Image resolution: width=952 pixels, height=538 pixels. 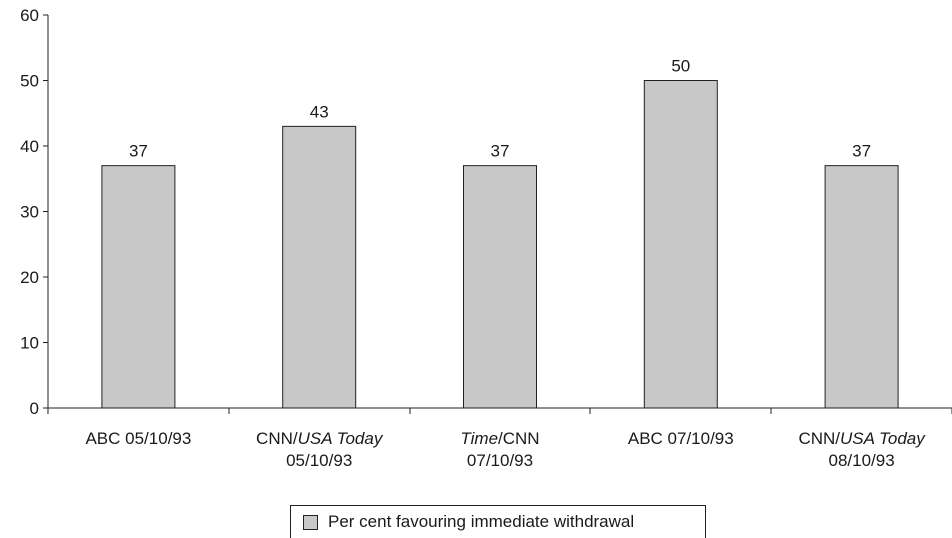 I want to click on y-tick-label: 30, so click(x=29, y=212).